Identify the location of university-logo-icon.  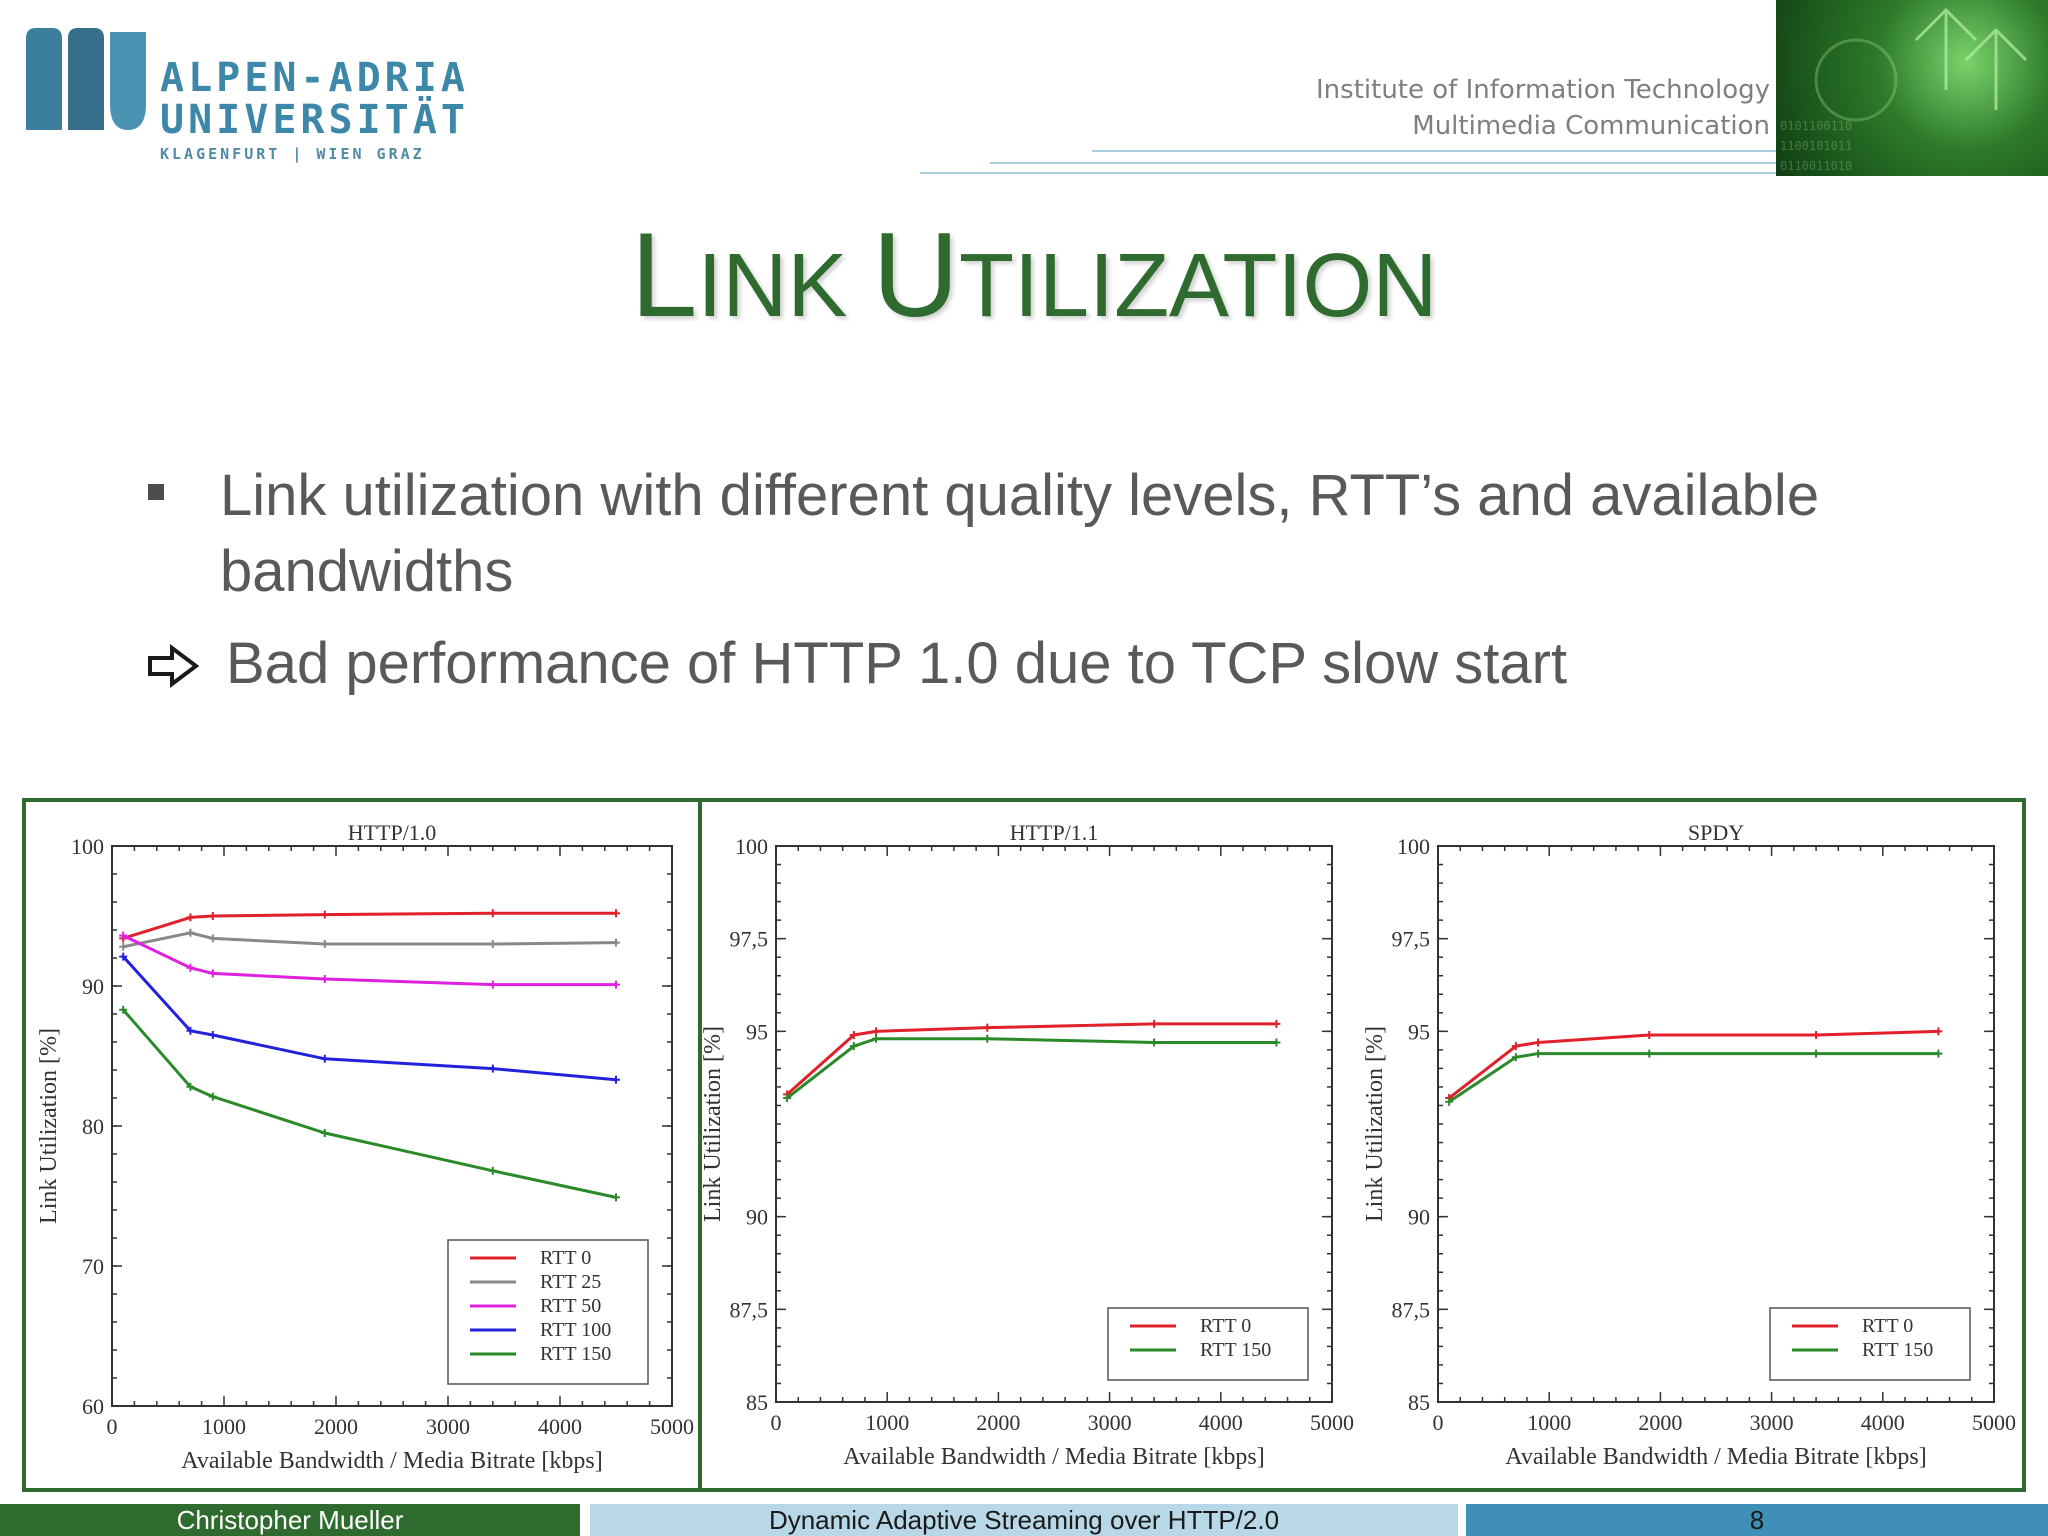
(86, 79).